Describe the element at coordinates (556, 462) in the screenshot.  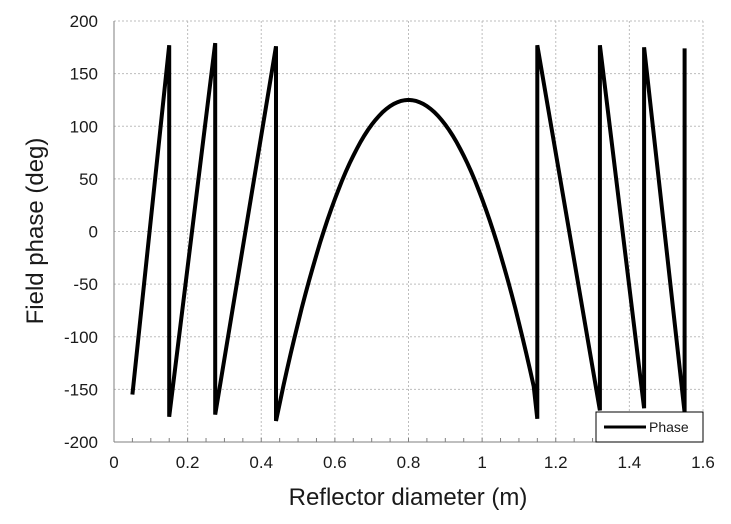
I see `x-tick-label: 1.2` at that location.